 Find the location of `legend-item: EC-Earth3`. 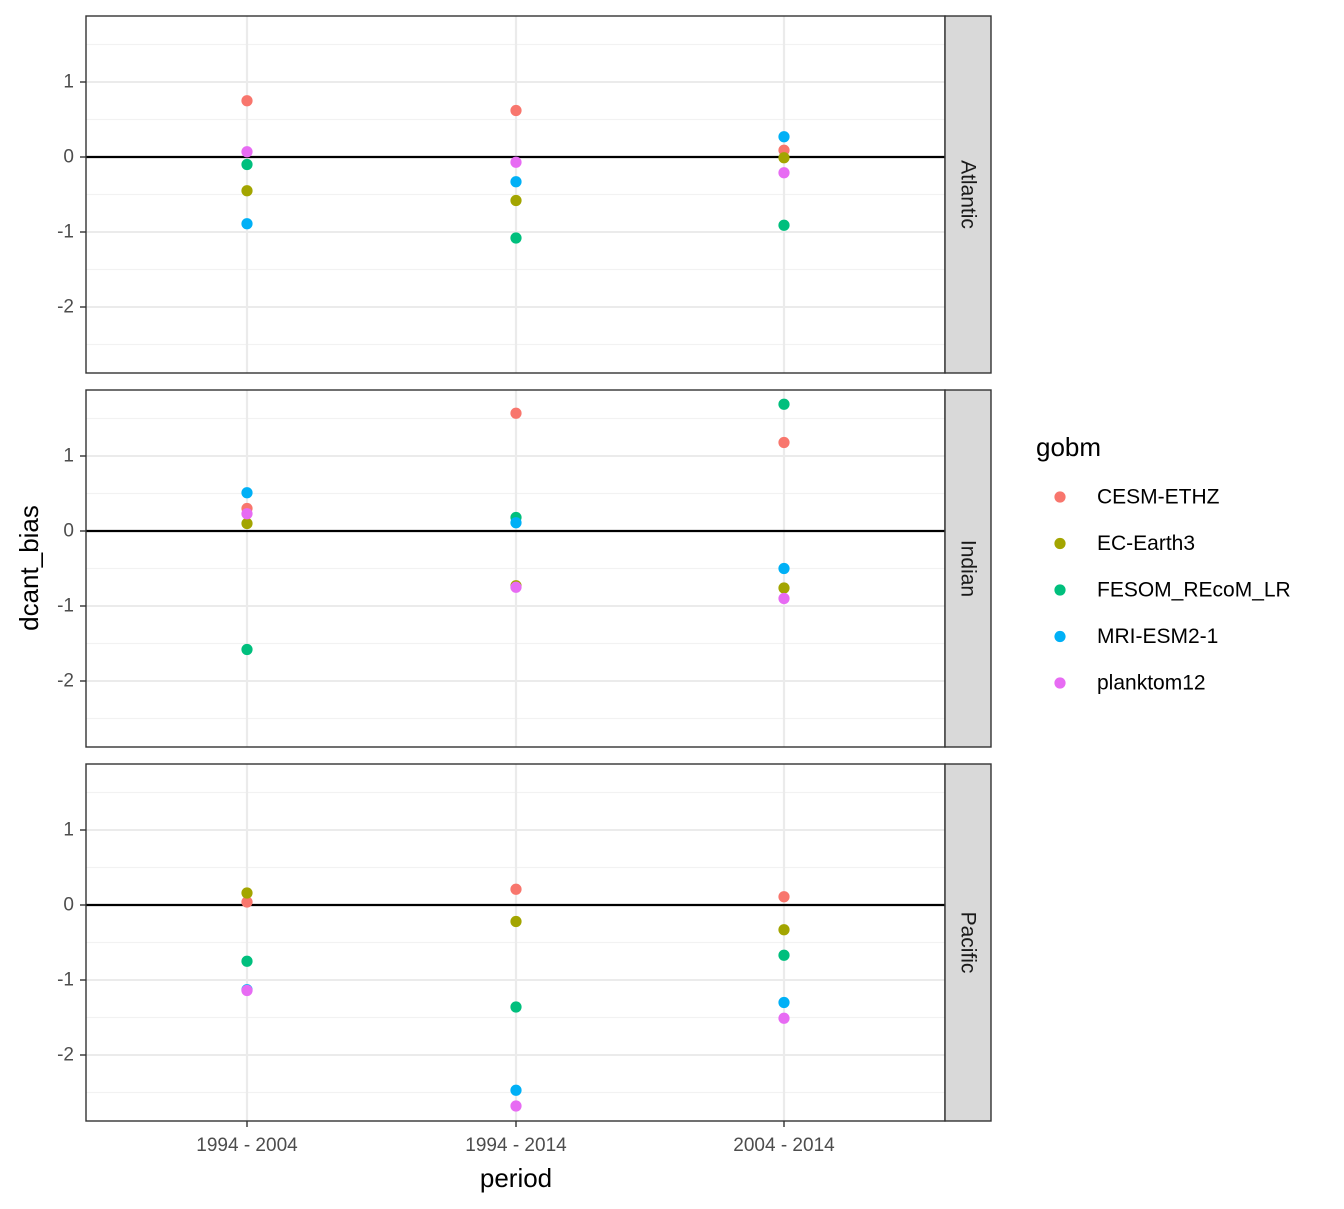

legend-item: EC-Earth3 is located at coordinates (1124, 543).